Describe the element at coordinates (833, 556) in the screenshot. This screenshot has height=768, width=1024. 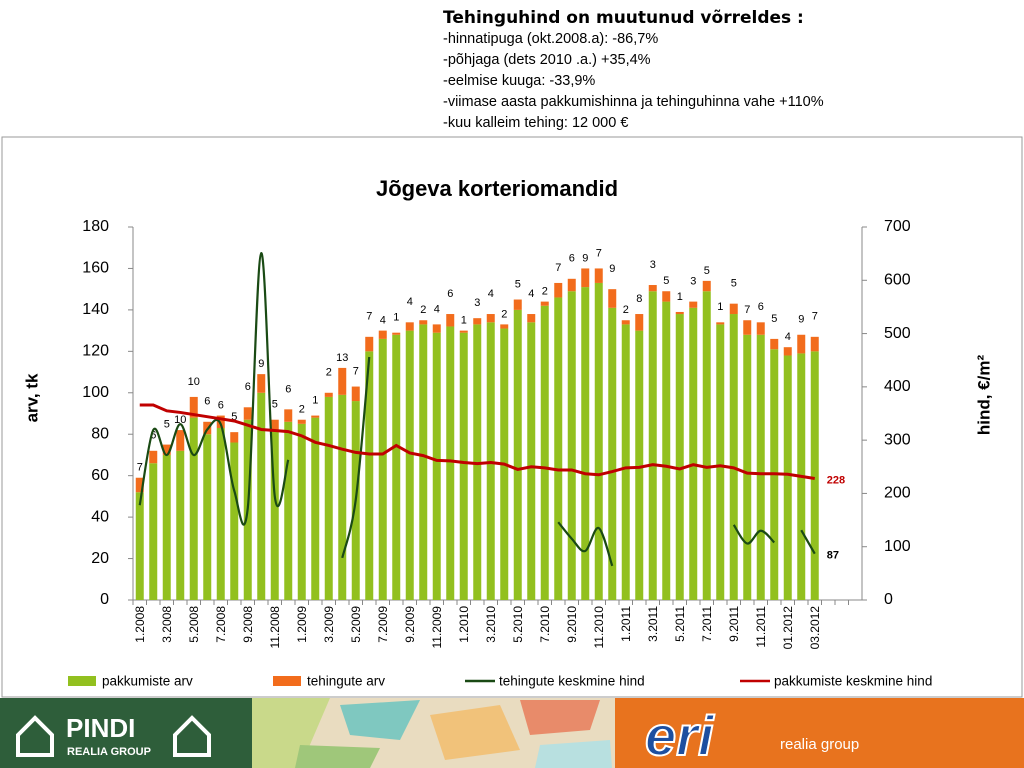
I see `end-label: 87` at that location.